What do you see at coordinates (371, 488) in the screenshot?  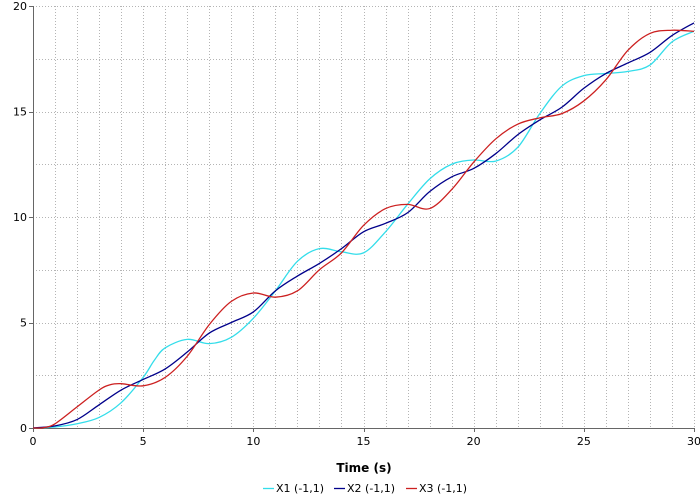 I see `legend-label: X2 (-1,1)` at bounding box center [371, 488].